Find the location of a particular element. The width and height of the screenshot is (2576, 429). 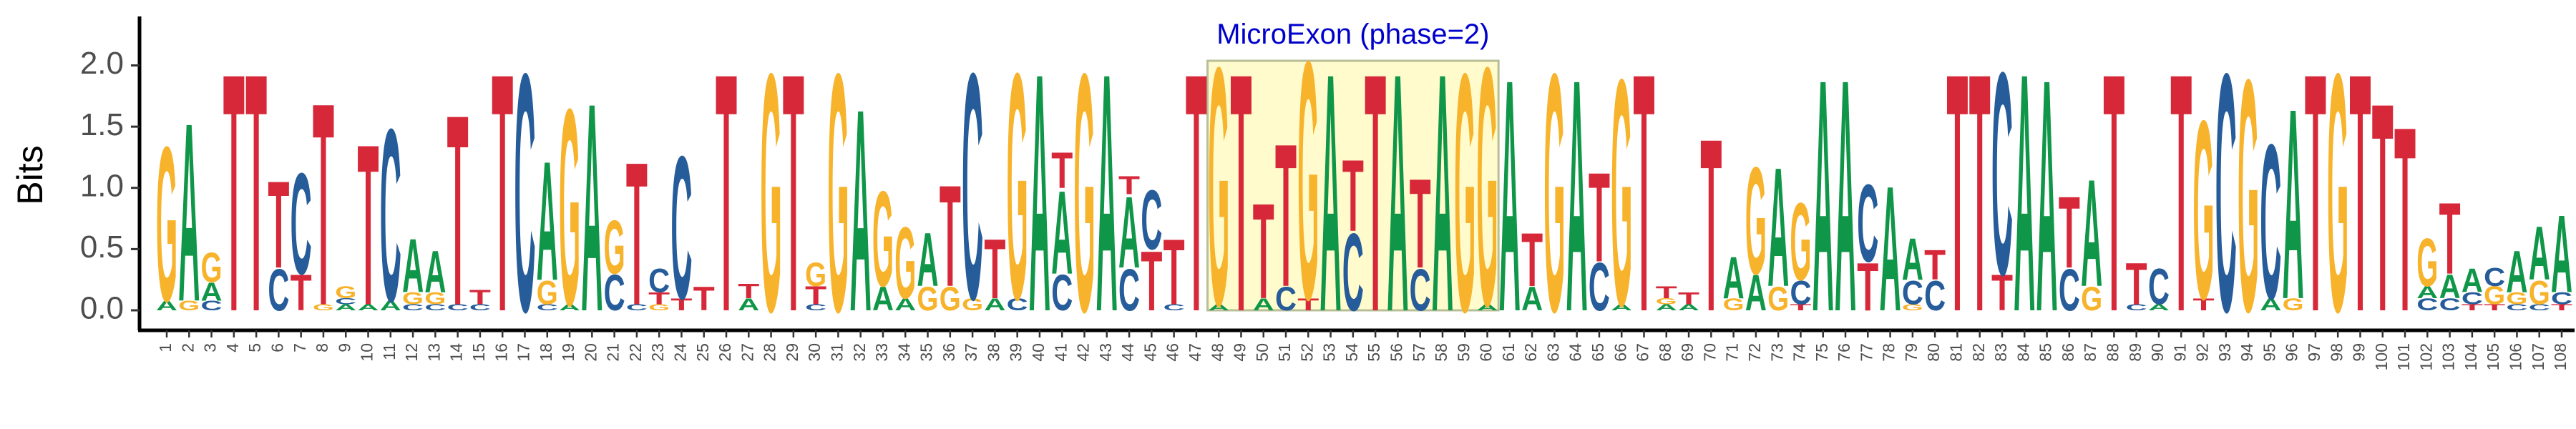

x-tick-label: 77 is located at coordinates (1866, 352).